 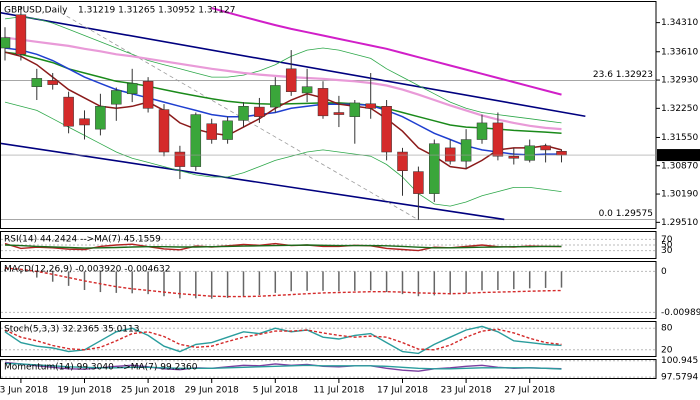 What do you see at coordinates (667, 240) in the screenshot?
I see `y-tick-label: 70` at bounding box center [667, 240].